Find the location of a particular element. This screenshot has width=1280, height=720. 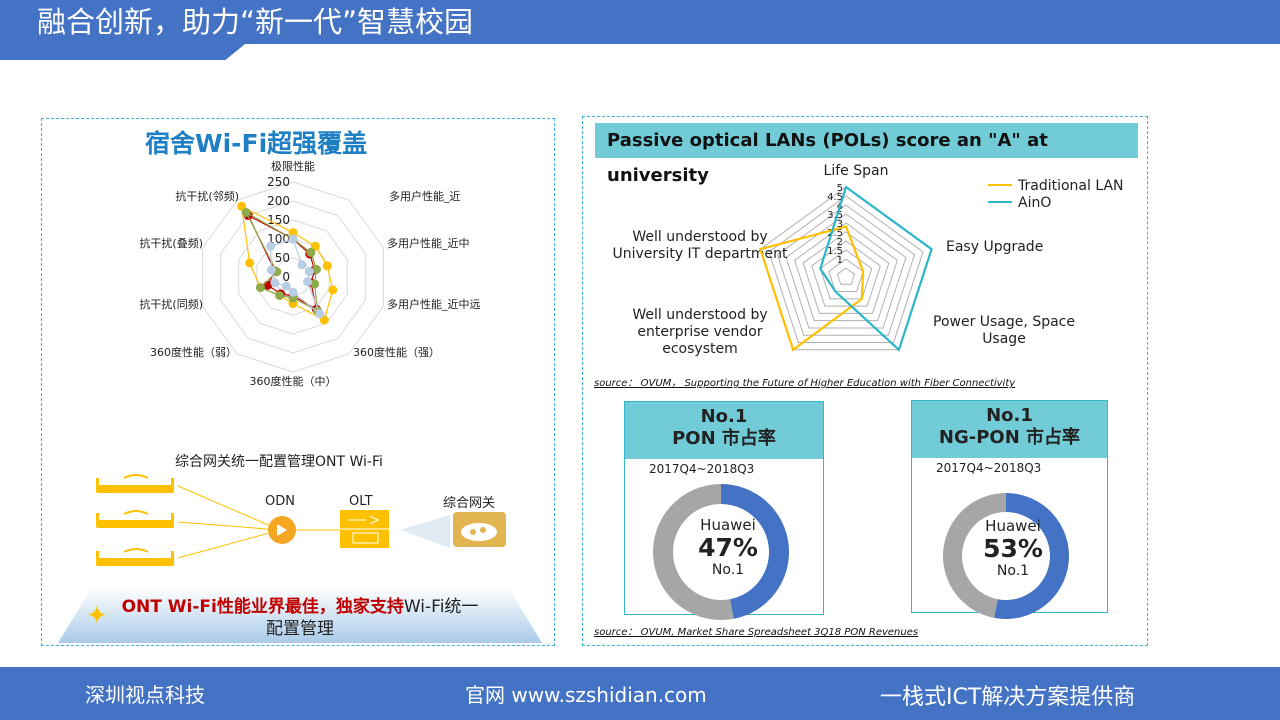

axis-label: 抗干扰(叠频) is located at coordinates (171, 243).